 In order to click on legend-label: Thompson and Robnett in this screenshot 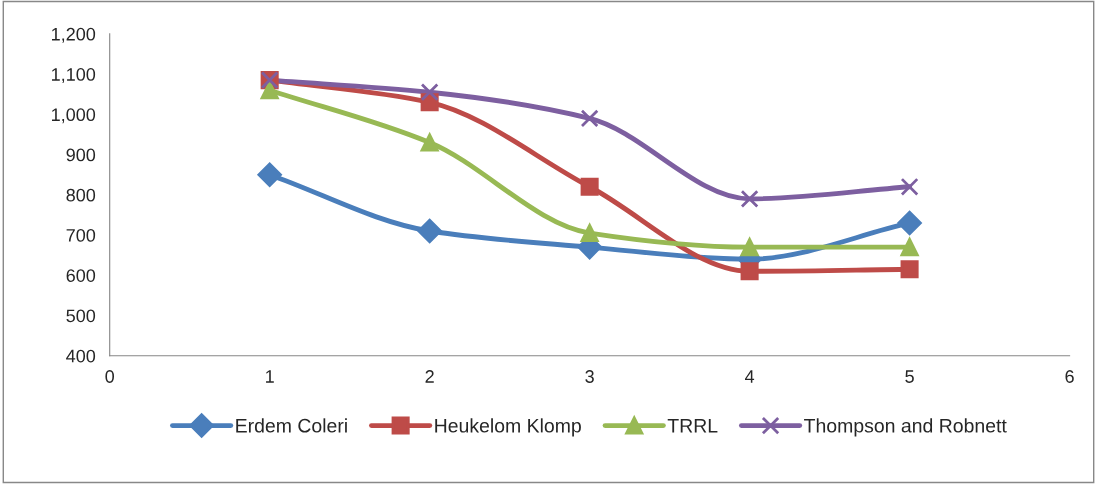, I will do `click(905, 427)`.